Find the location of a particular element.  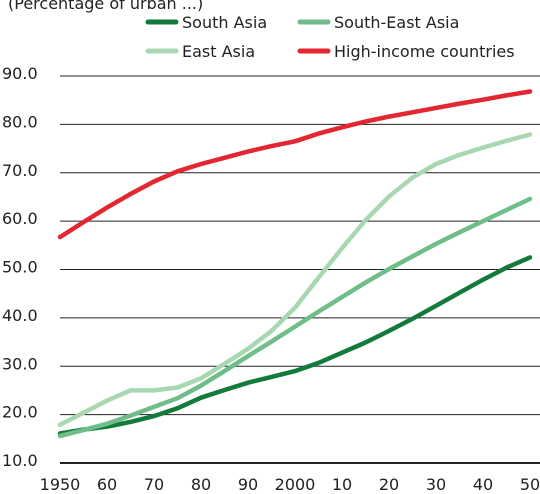

x-tick-label: 20 is located at coordinates (389, 484).